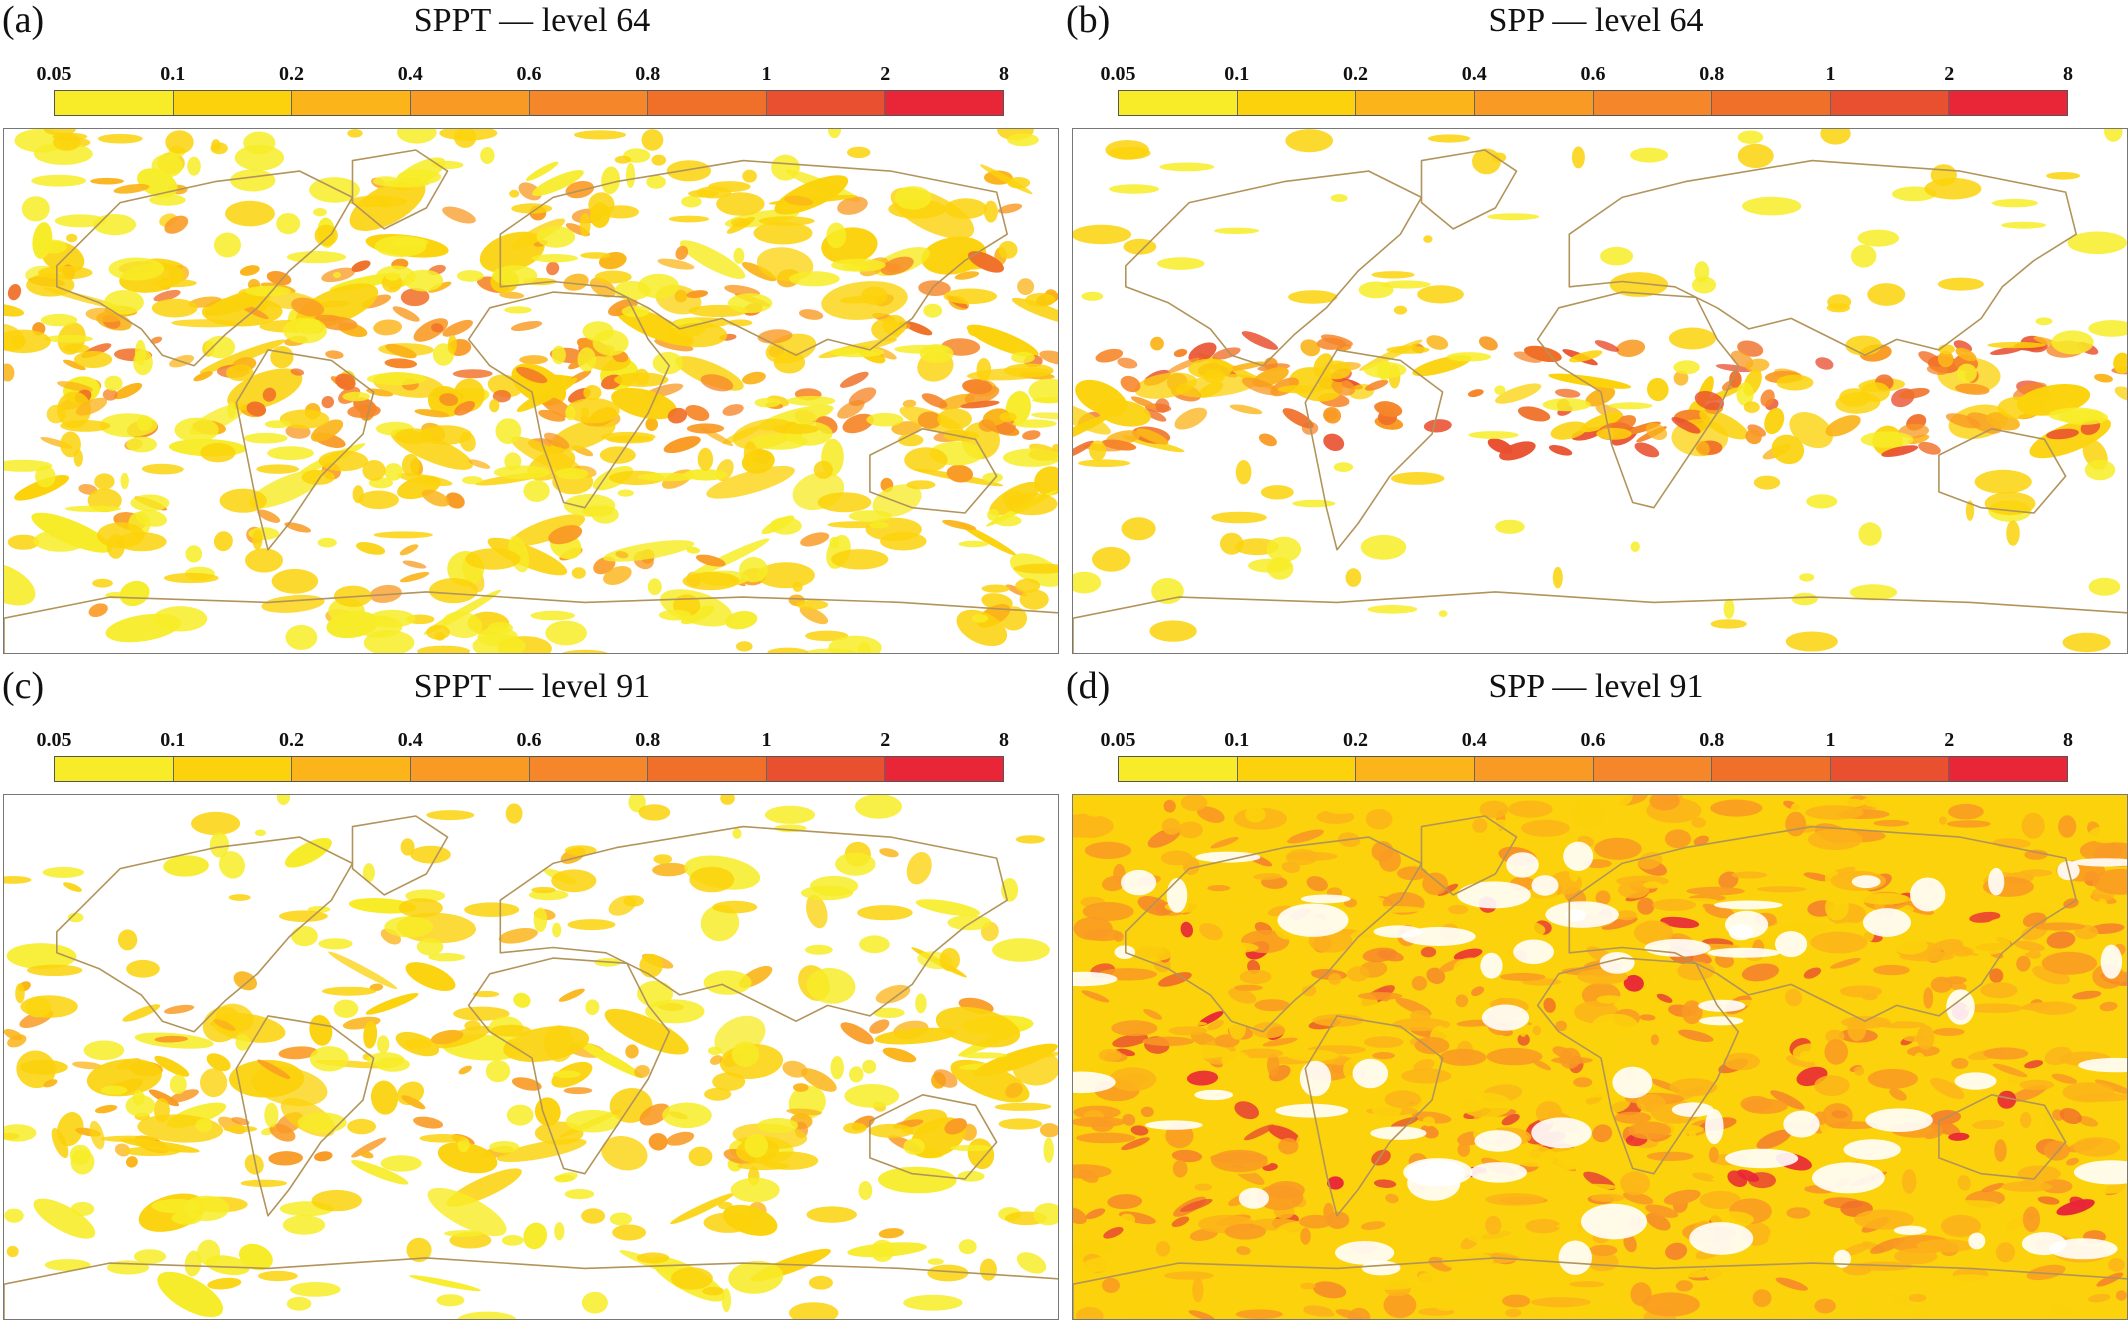 The width and height of the screenshot is (2128, 1332). Describe the element at coordinates (1088, 20) in the screenshot. I see `panel-letter: (b)` at that location.